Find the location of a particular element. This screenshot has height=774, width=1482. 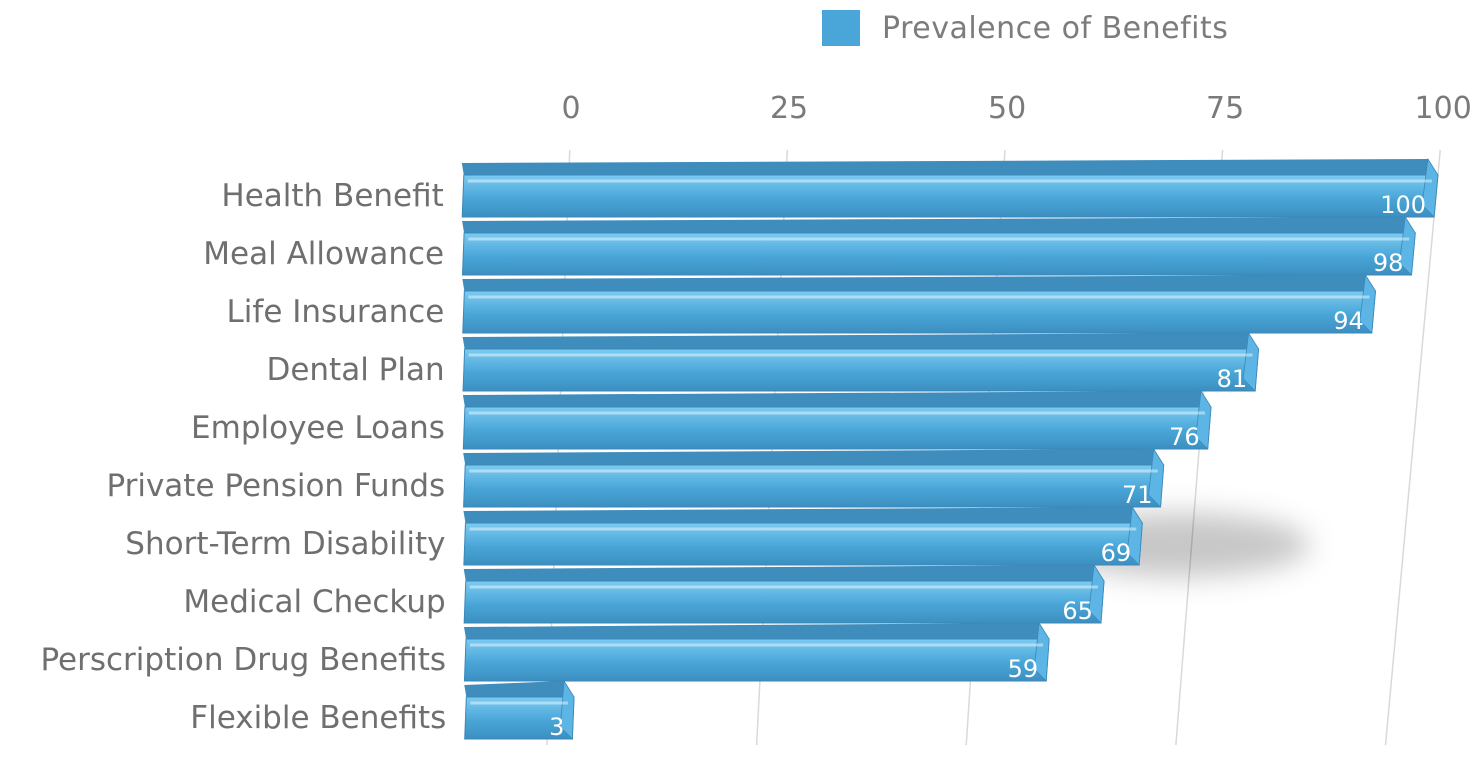

tick-label: 50 is located at coordinates (1007, 108).